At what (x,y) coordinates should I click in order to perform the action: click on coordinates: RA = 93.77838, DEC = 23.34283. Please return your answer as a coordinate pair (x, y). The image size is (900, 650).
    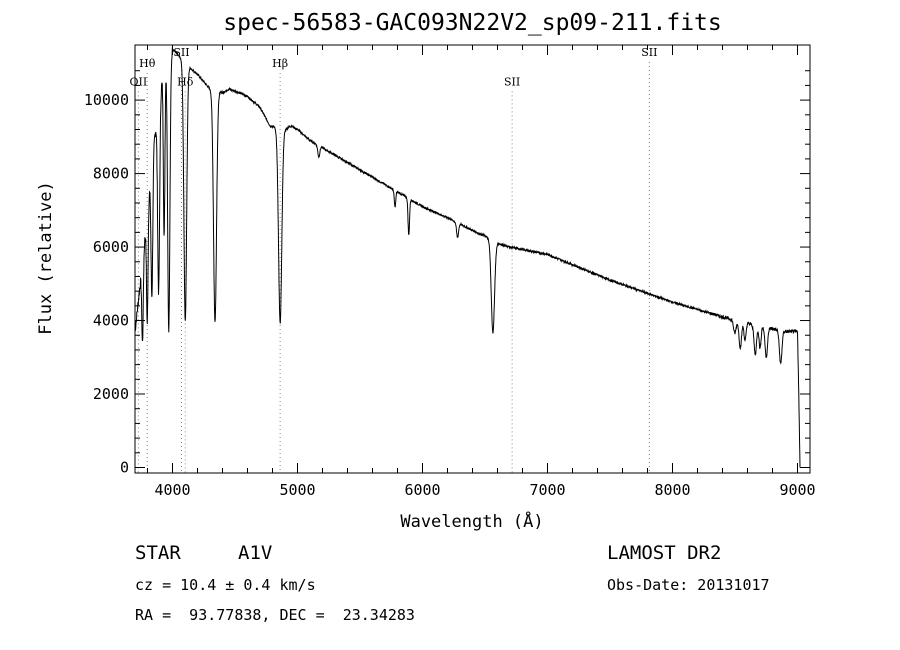
    Looking at the image, I should click on (275, 615).